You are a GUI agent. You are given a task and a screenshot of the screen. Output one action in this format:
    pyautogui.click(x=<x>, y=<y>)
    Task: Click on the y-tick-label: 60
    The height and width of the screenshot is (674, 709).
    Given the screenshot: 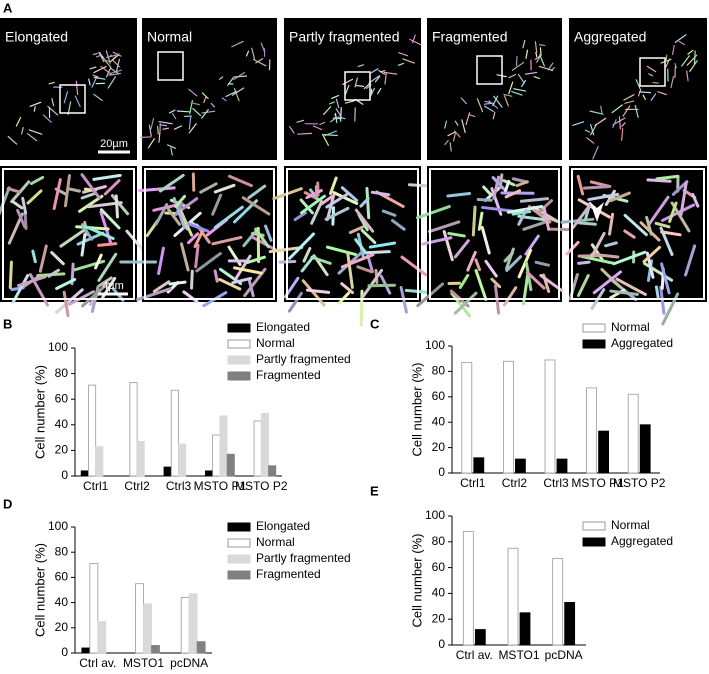 What is the action you would take?
    pyautogui.click(x=62, y=398)
    